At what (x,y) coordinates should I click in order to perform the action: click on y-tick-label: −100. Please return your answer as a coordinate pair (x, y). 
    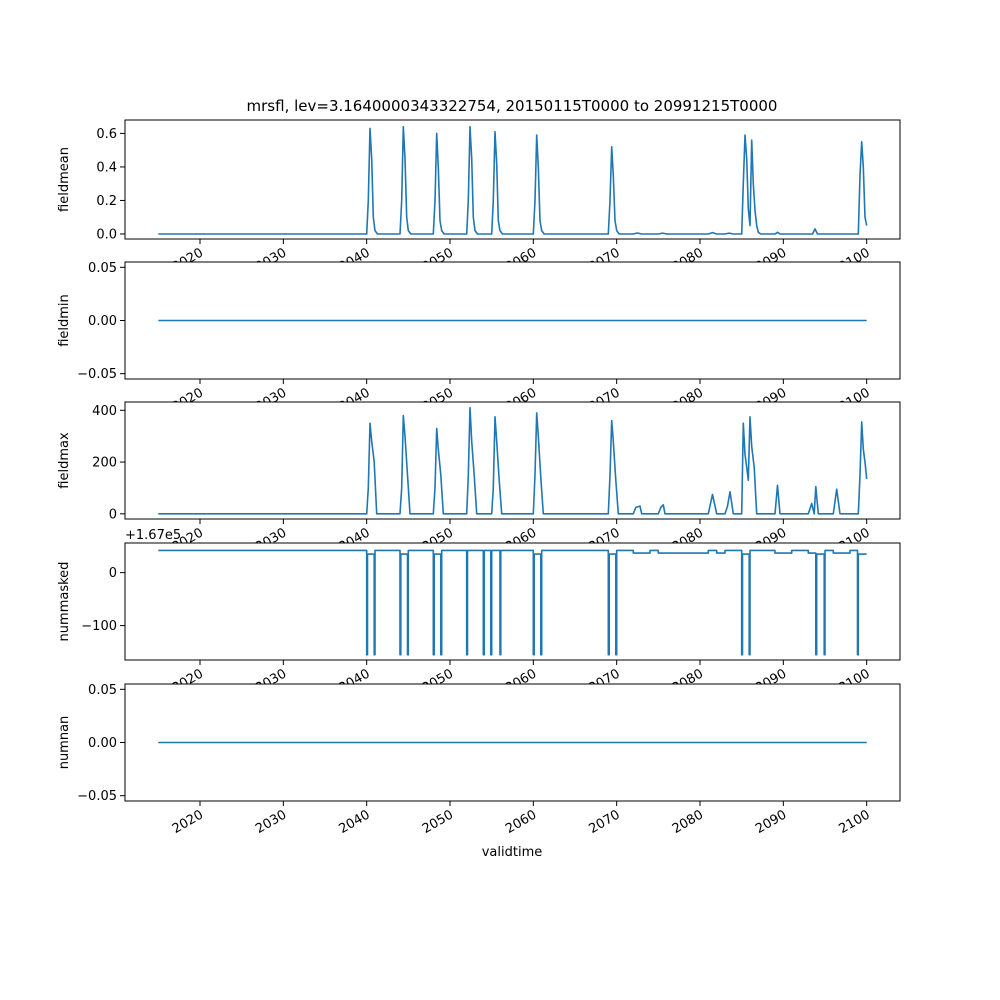
    Looking at the image, I should click on (99, 626).